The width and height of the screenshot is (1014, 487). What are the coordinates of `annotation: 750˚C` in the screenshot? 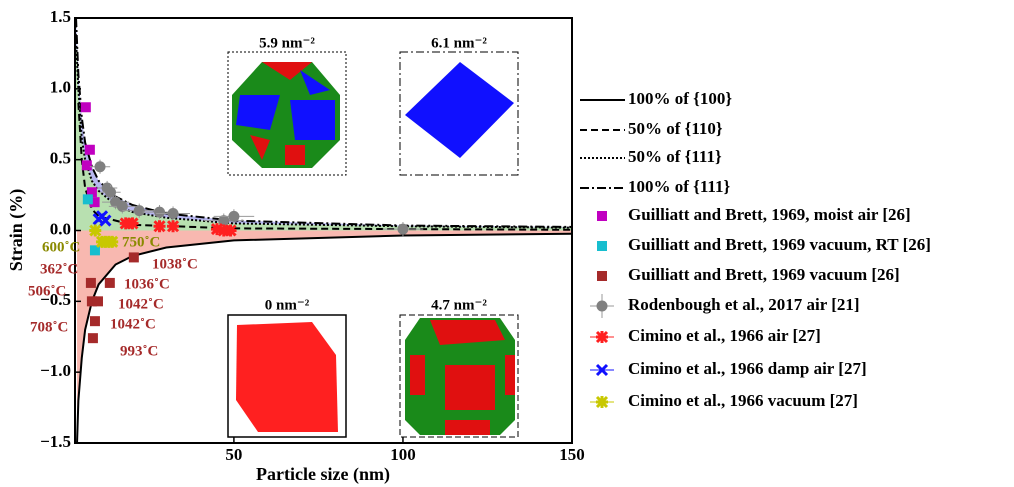 It's located at (141, 242).